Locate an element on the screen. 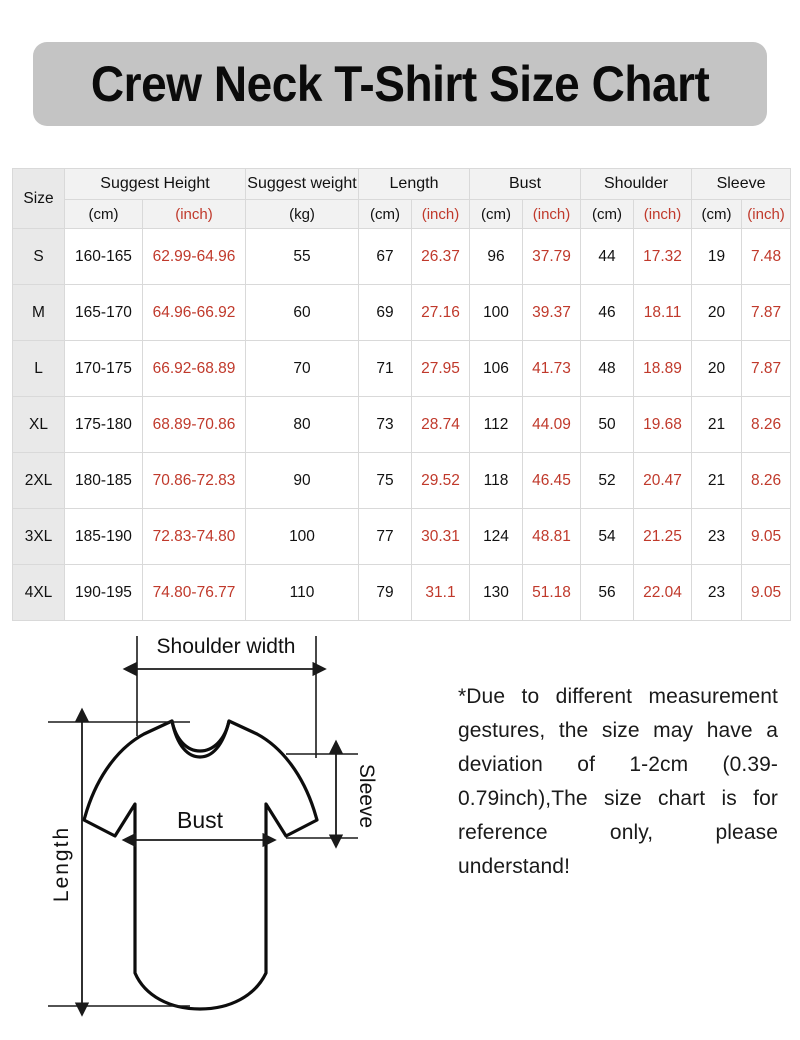 The height and width of the screenshot is (1040, 800). cell-shoulder-cm: 44 is located at coordinates (607, 256).